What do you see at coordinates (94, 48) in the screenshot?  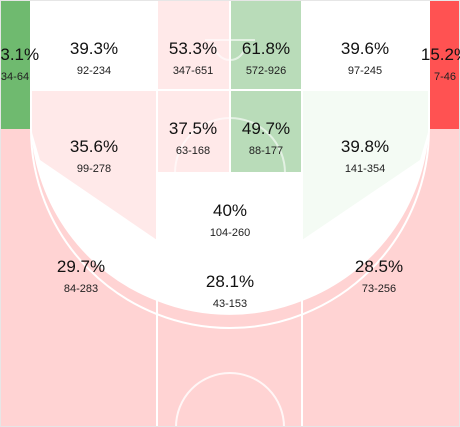 I see `zone-pct-left-baseline-mid: 39.3%` at bounding box center [94, 48].